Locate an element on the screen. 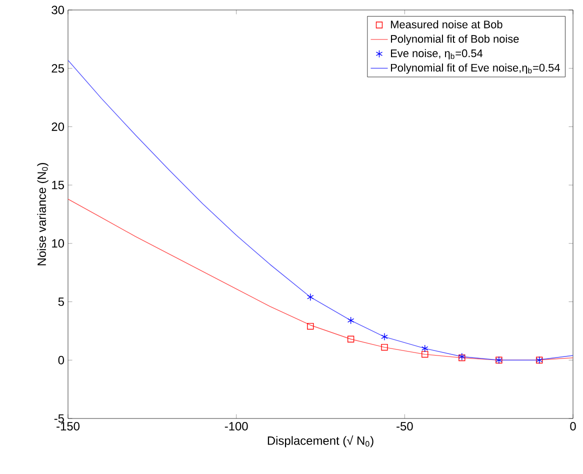 The image size is (583, 474). y-tick-label: 0 is located at coordinates (61, 360).